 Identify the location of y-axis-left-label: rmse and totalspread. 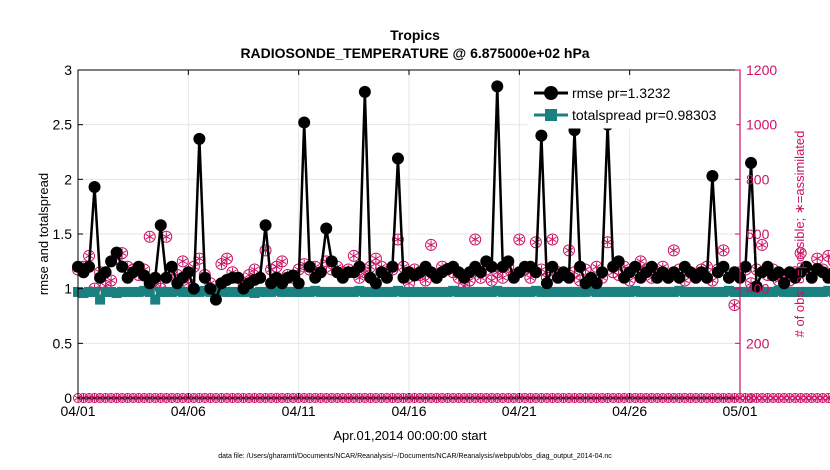
(43, 234).